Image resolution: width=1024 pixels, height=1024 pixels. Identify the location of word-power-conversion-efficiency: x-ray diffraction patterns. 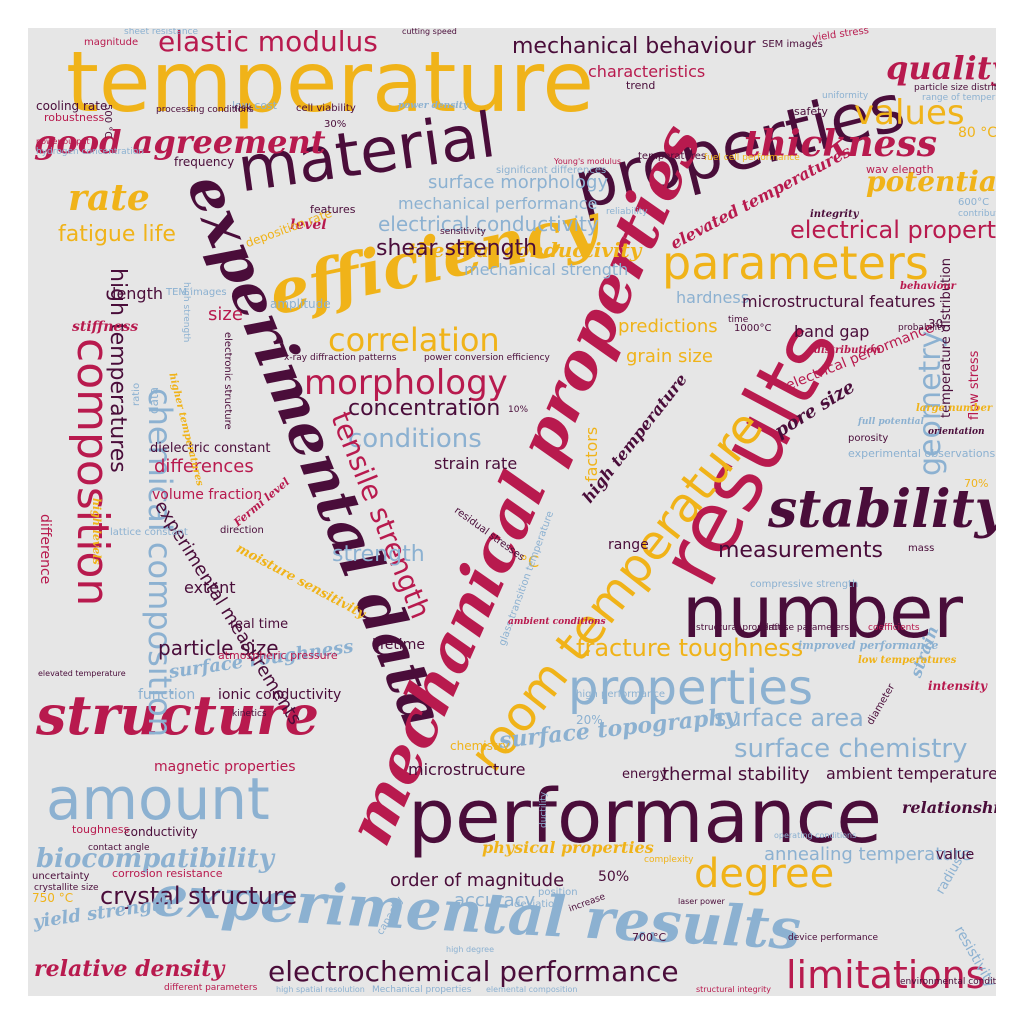
(340, 358).